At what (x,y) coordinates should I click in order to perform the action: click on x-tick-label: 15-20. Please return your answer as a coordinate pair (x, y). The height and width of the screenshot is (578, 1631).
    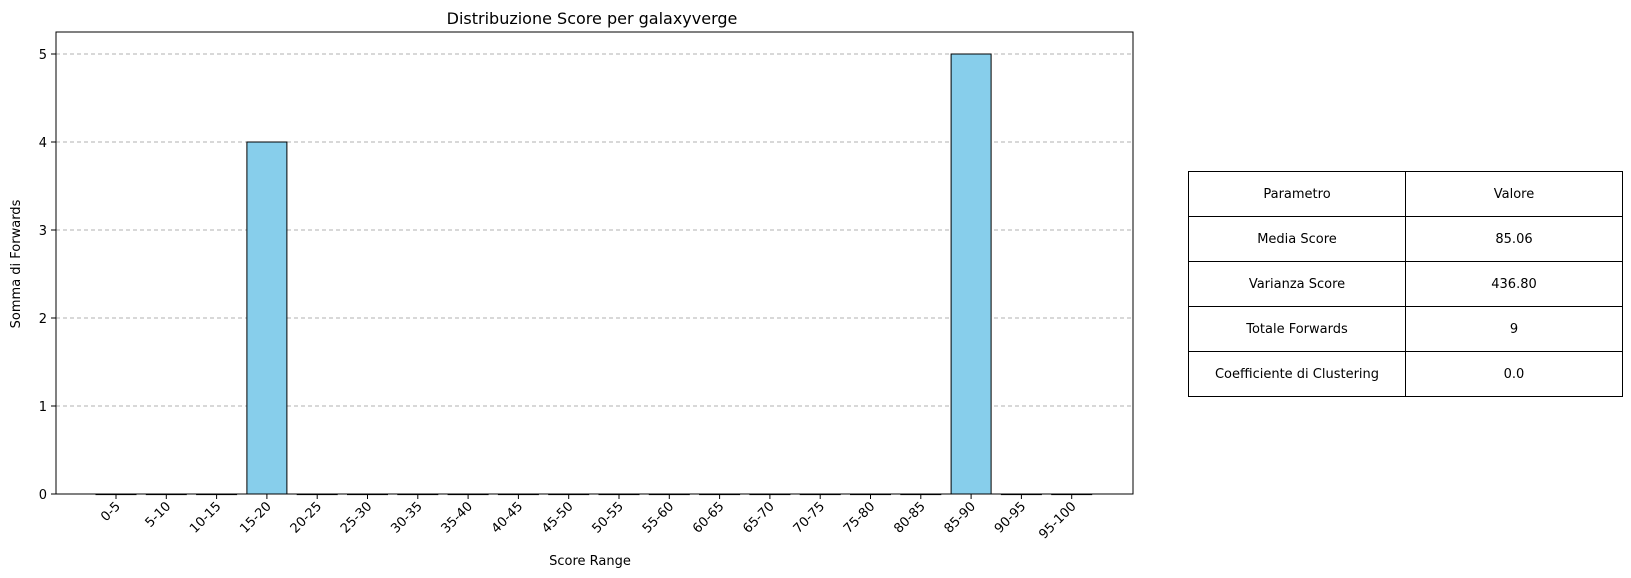
    Looking at the image, I should click on (255, 517).